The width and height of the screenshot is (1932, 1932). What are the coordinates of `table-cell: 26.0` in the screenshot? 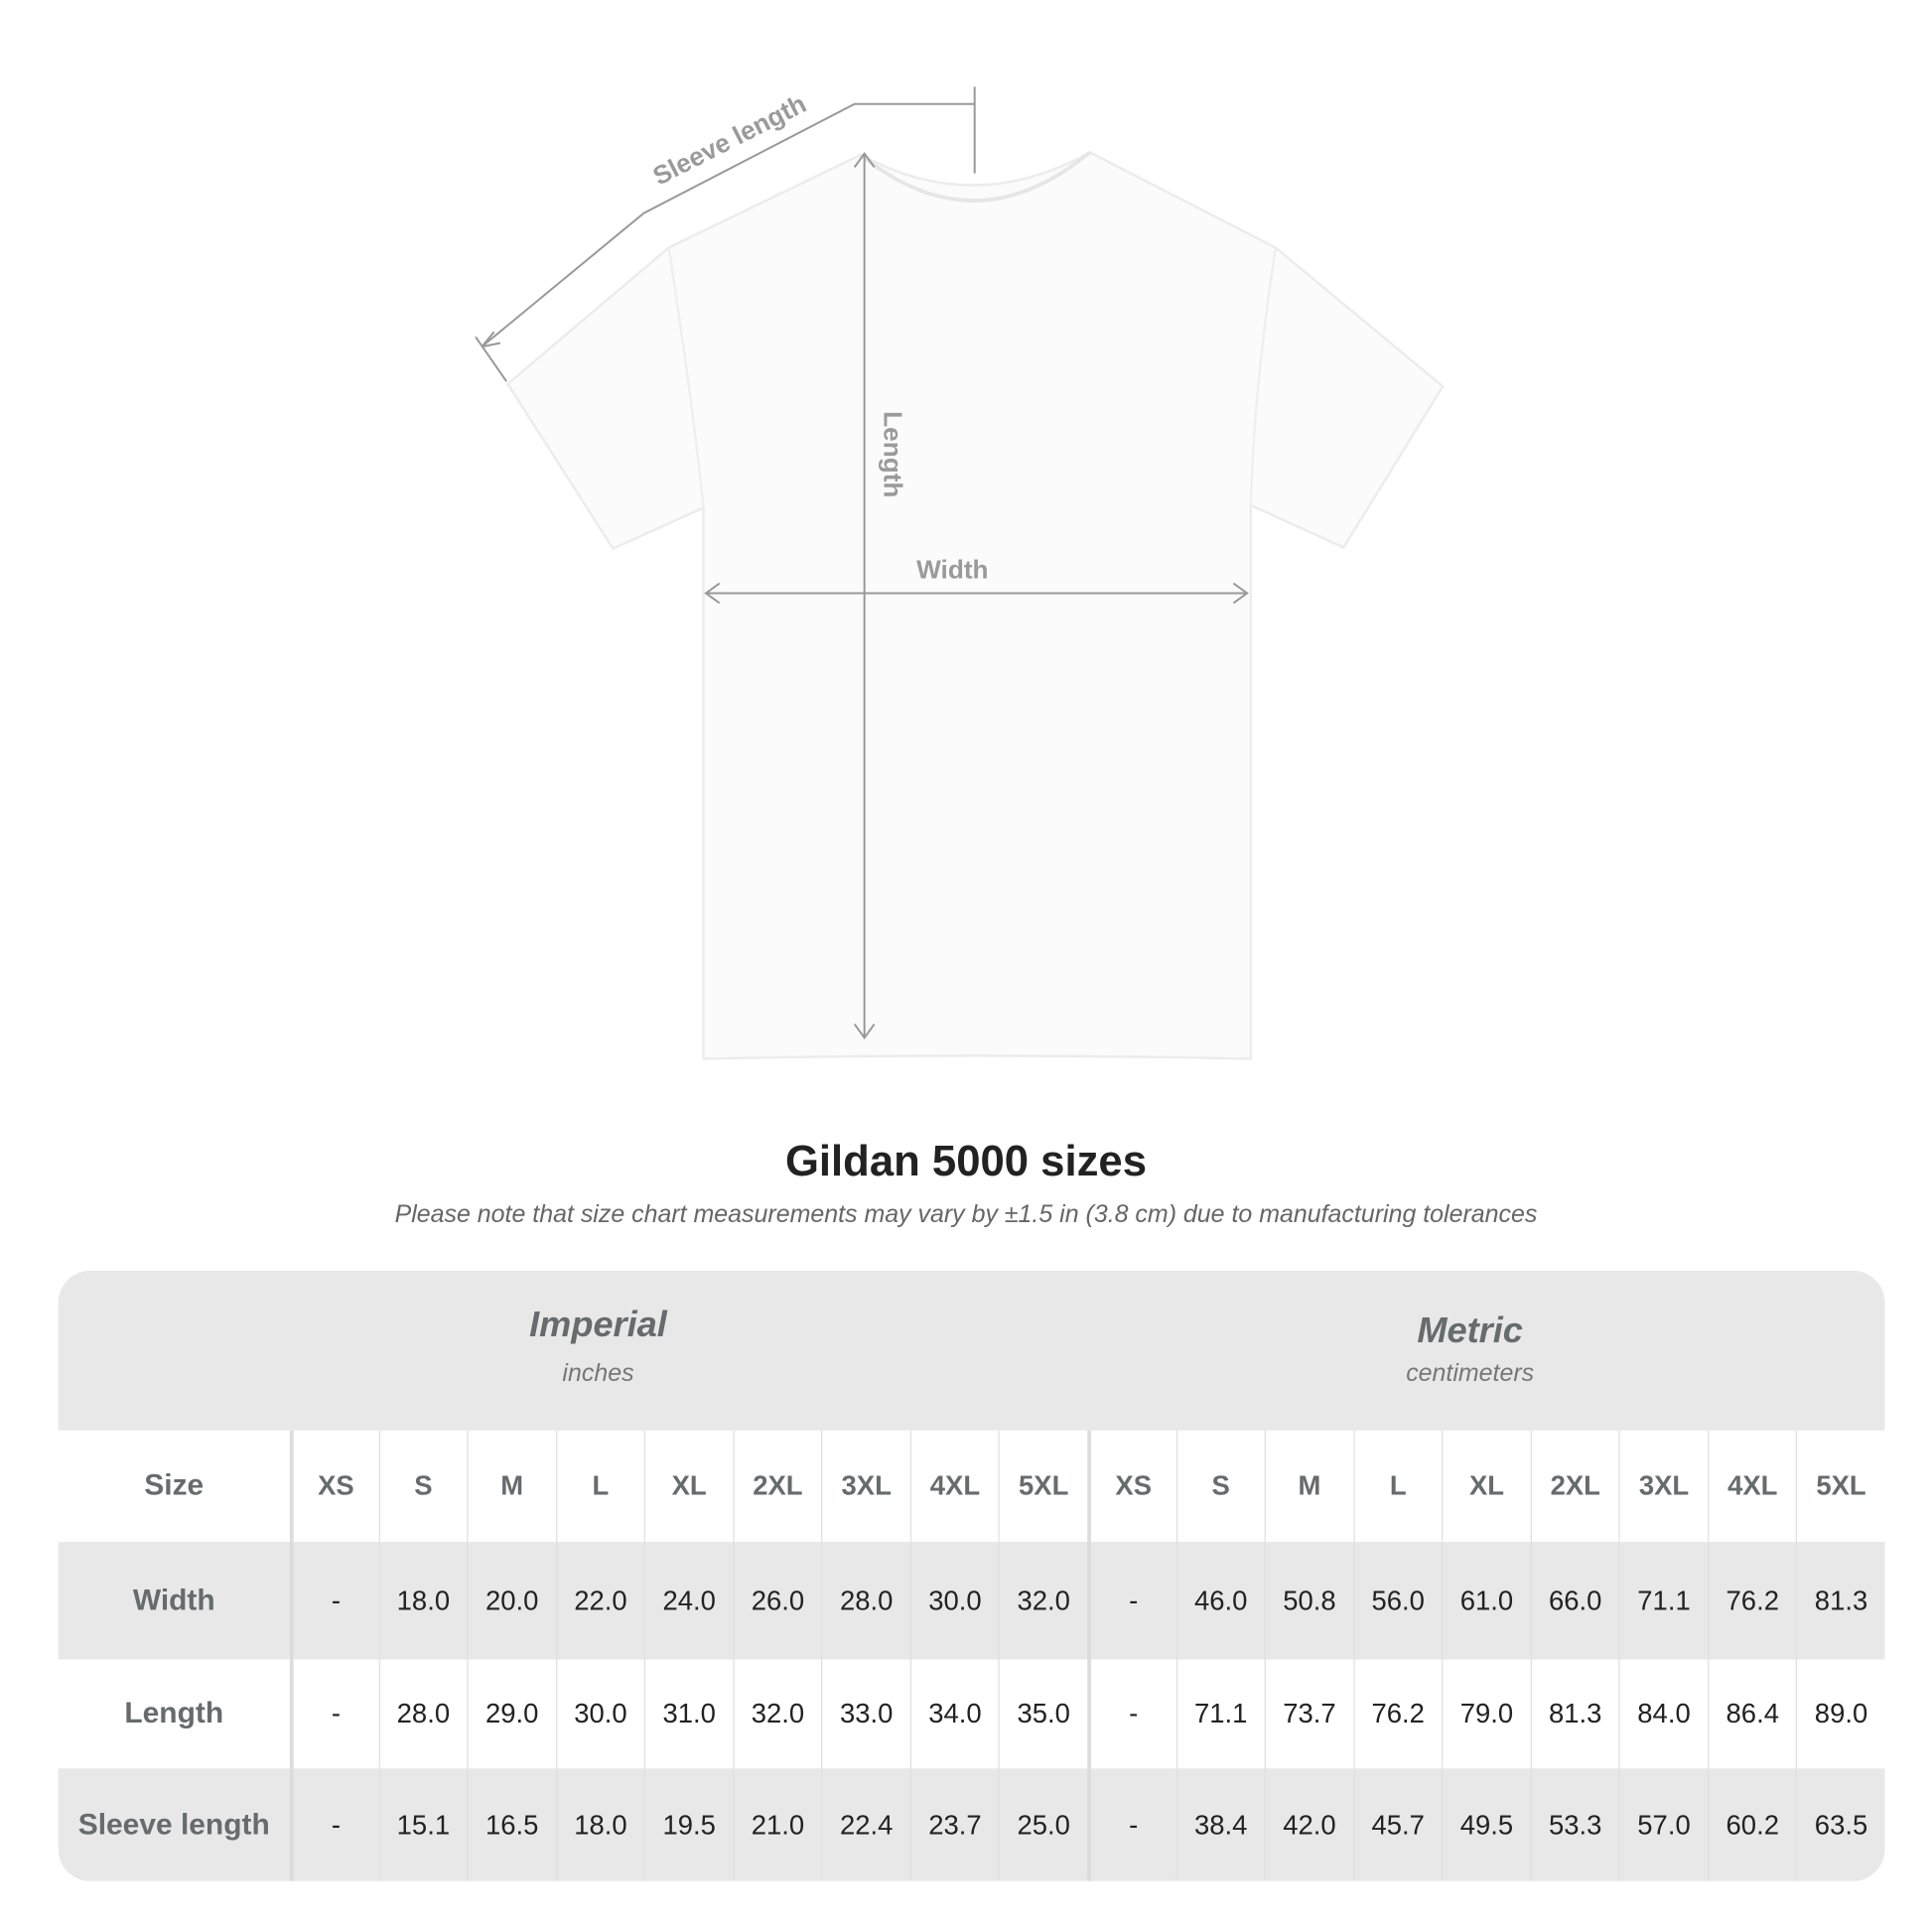 It's located at (777, 1601).